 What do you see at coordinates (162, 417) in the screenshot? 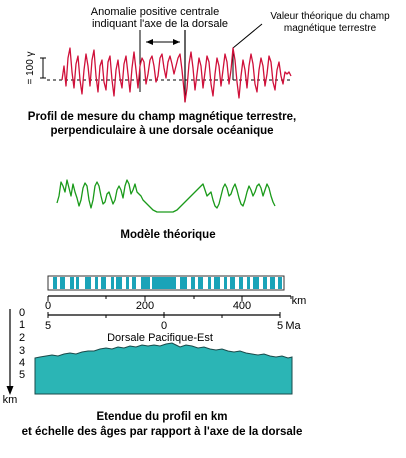
I see `bottom-caption-1: Etendue du profil en km` at bounding box center [162, 417].